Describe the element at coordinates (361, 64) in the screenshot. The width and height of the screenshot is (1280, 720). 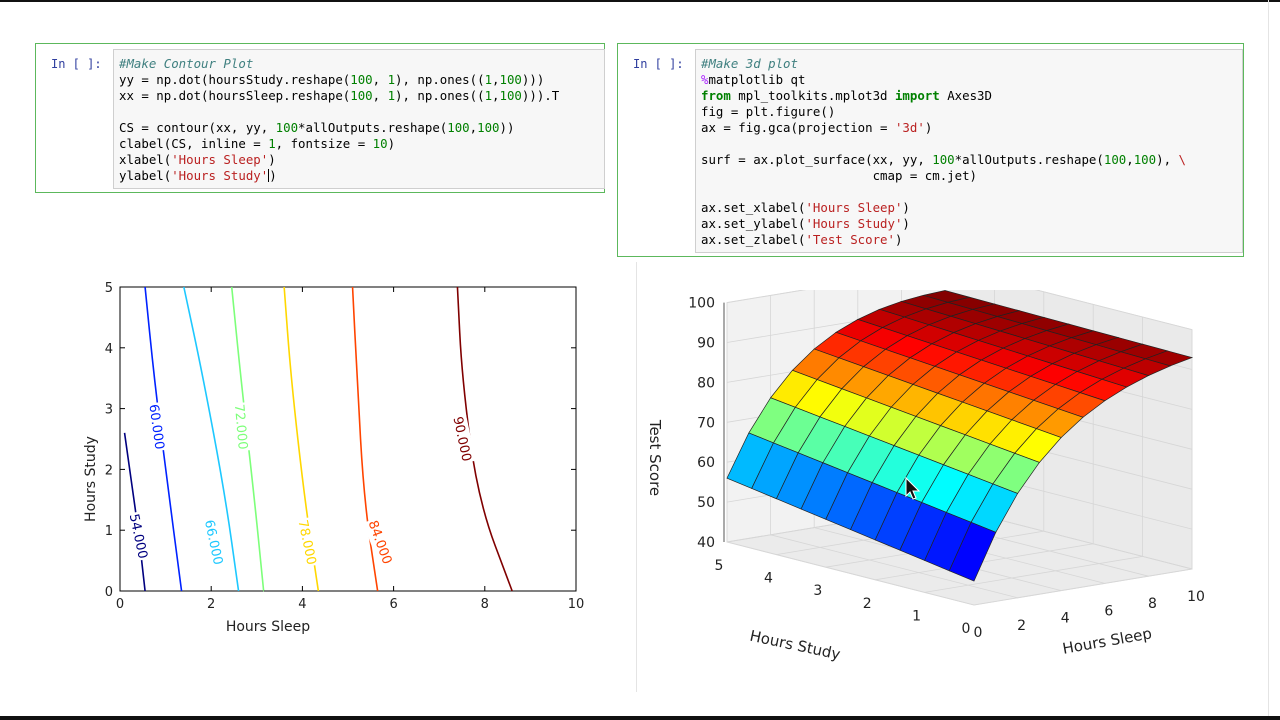
I see `code-line: #Make Contour Plot` at that location.